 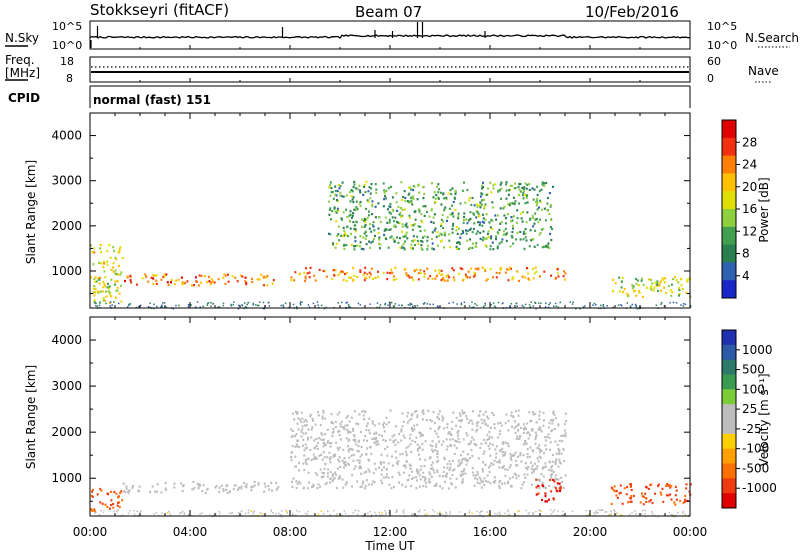 I want to click on power-colorbar-swatch, so click(x=729, y=218).